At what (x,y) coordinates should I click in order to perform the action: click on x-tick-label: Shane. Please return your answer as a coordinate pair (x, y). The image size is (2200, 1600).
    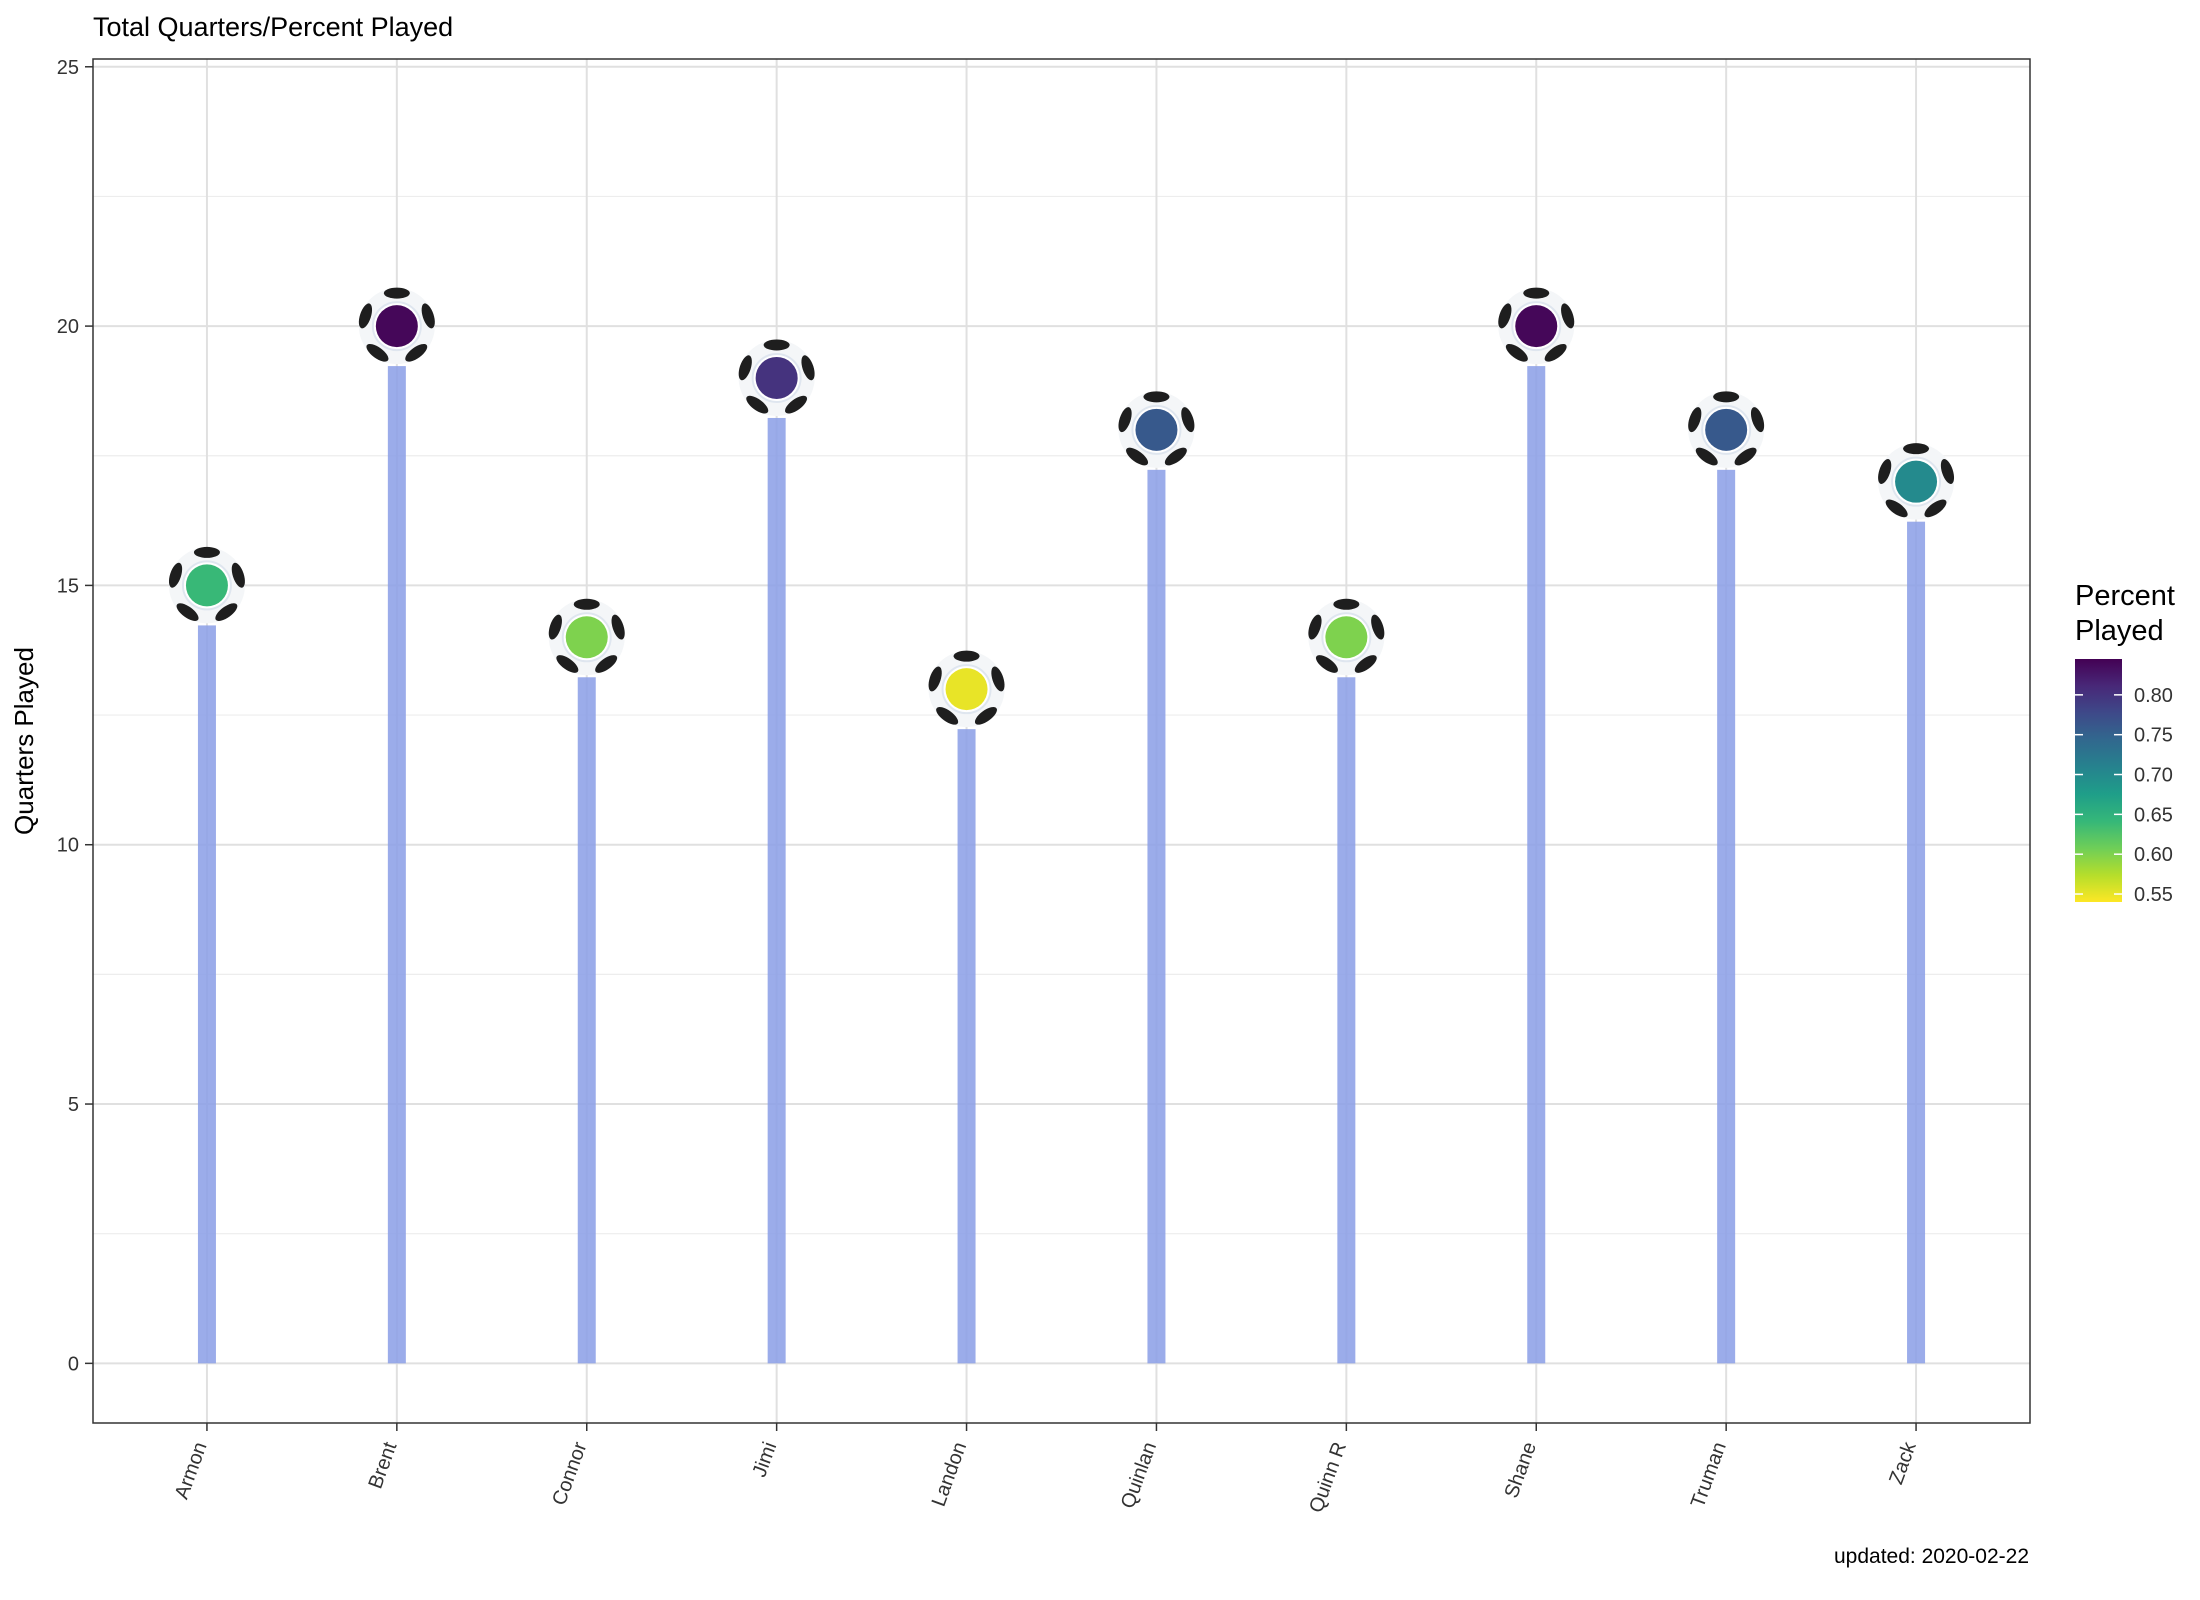
    Looking at the image, I should click on (1520, 1470).